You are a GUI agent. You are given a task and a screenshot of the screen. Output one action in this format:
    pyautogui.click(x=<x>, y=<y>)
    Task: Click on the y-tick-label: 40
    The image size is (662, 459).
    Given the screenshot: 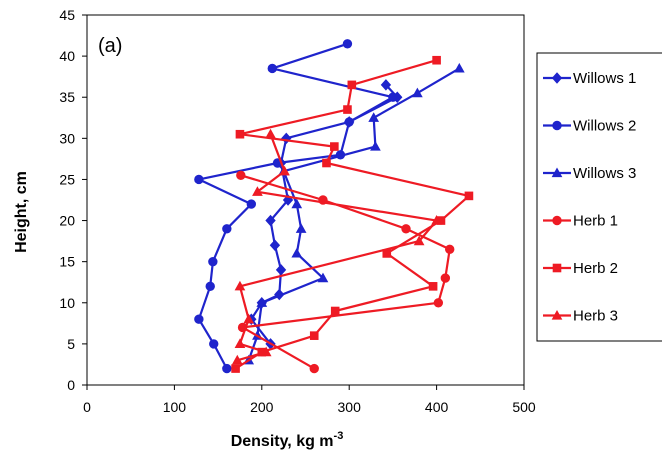 What is the action you would take?
    pyautogui.click(x=67, y=56)
    